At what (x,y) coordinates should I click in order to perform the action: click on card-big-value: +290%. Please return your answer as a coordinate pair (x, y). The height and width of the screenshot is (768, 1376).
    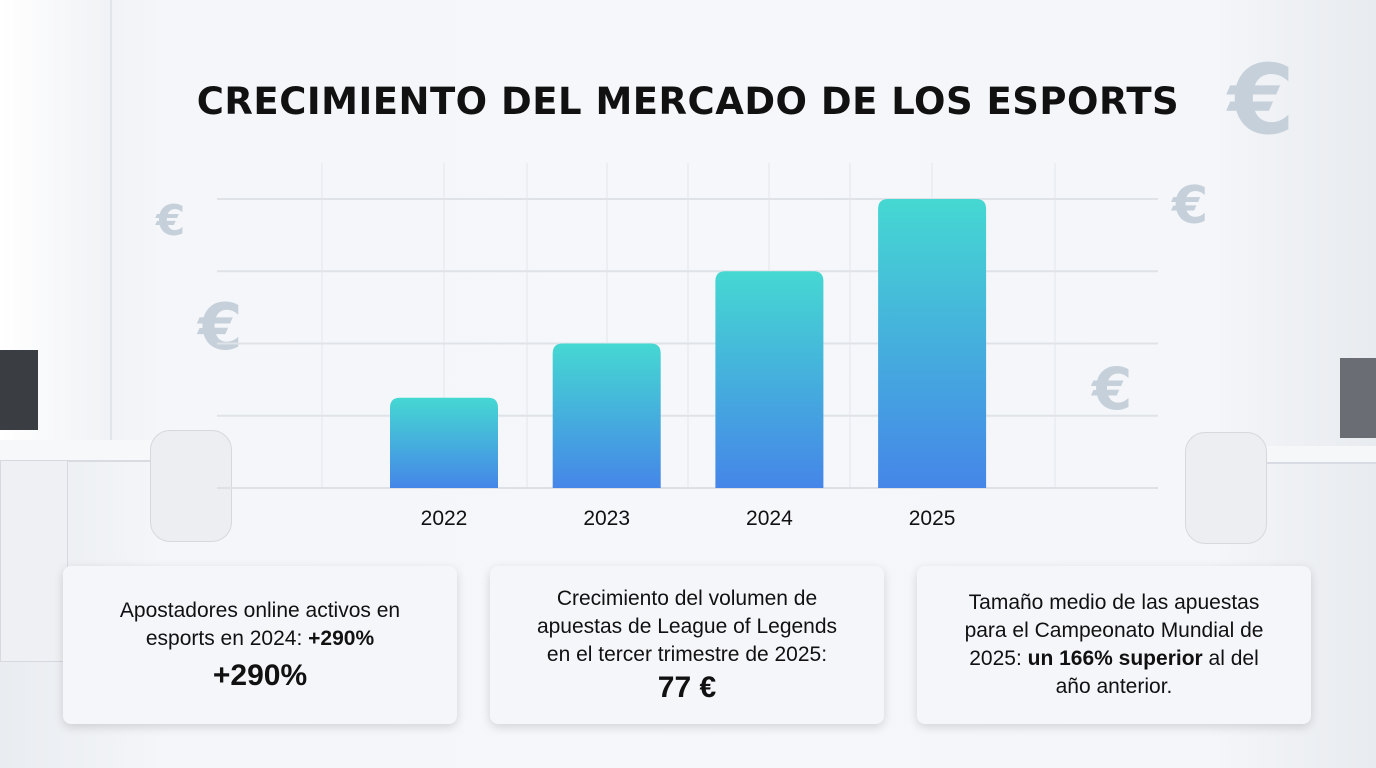
    Looking at the image, I should click on (260, 675).